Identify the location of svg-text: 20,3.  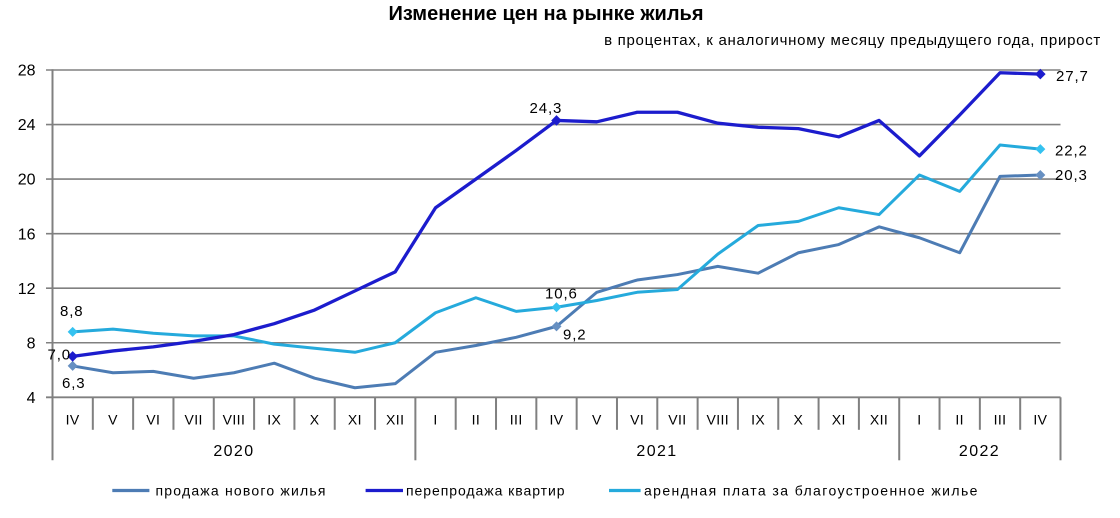
(1071, 175).